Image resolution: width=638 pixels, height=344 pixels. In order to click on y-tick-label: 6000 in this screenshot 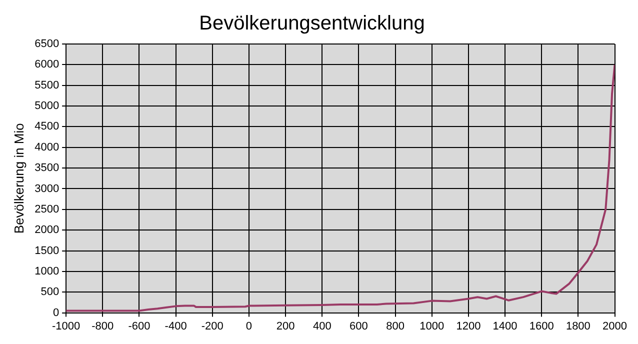, I will do `click(47, 64)`.